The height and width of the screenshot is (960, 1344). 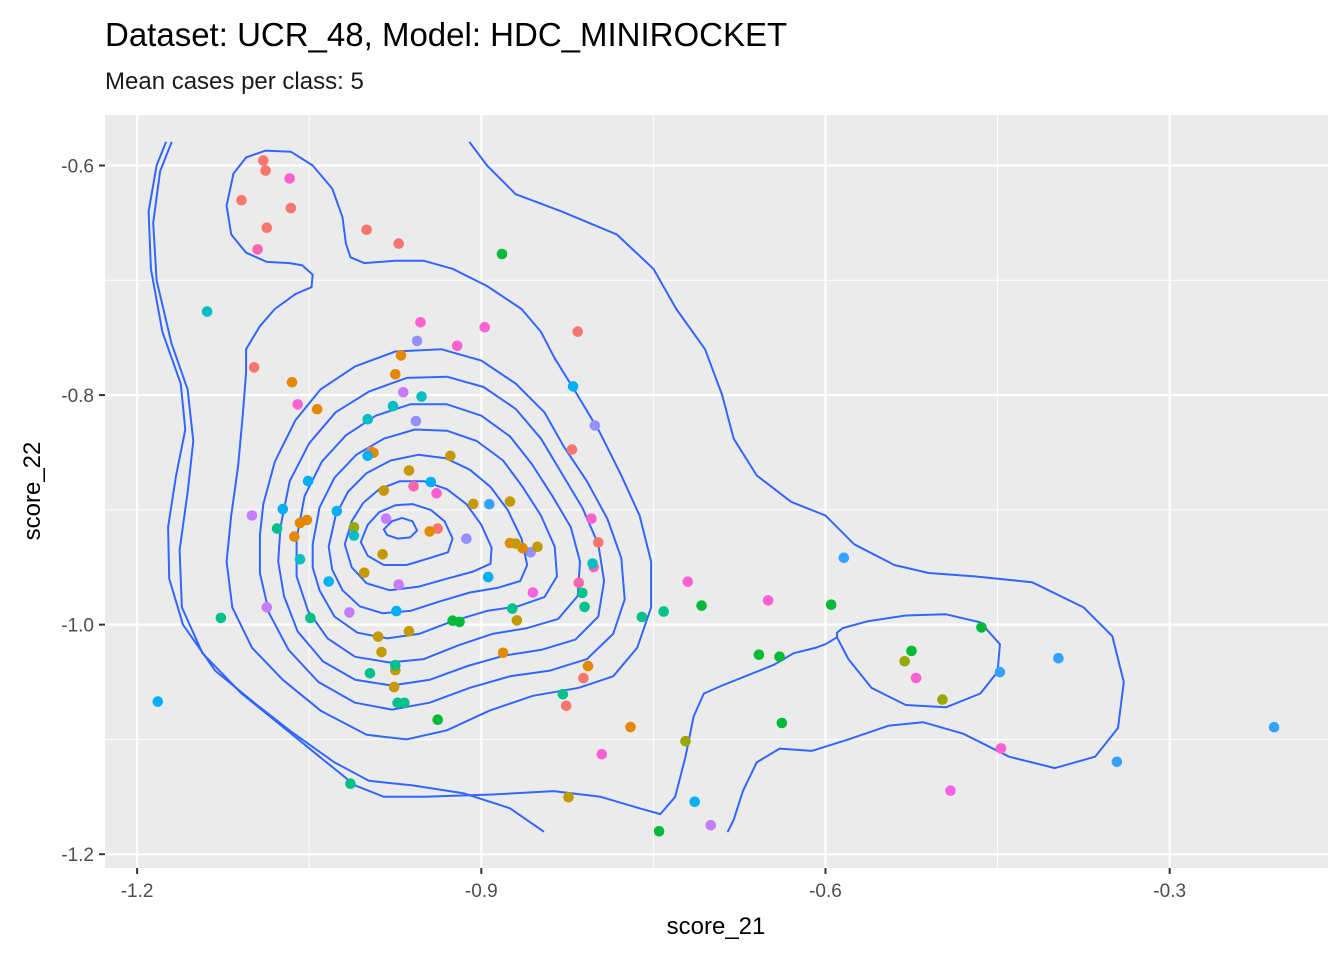 What do you see at coordinates (77, 626) in the screenshot?
I see `y-tick-label: -1.0` at bounding box center [77, 626].